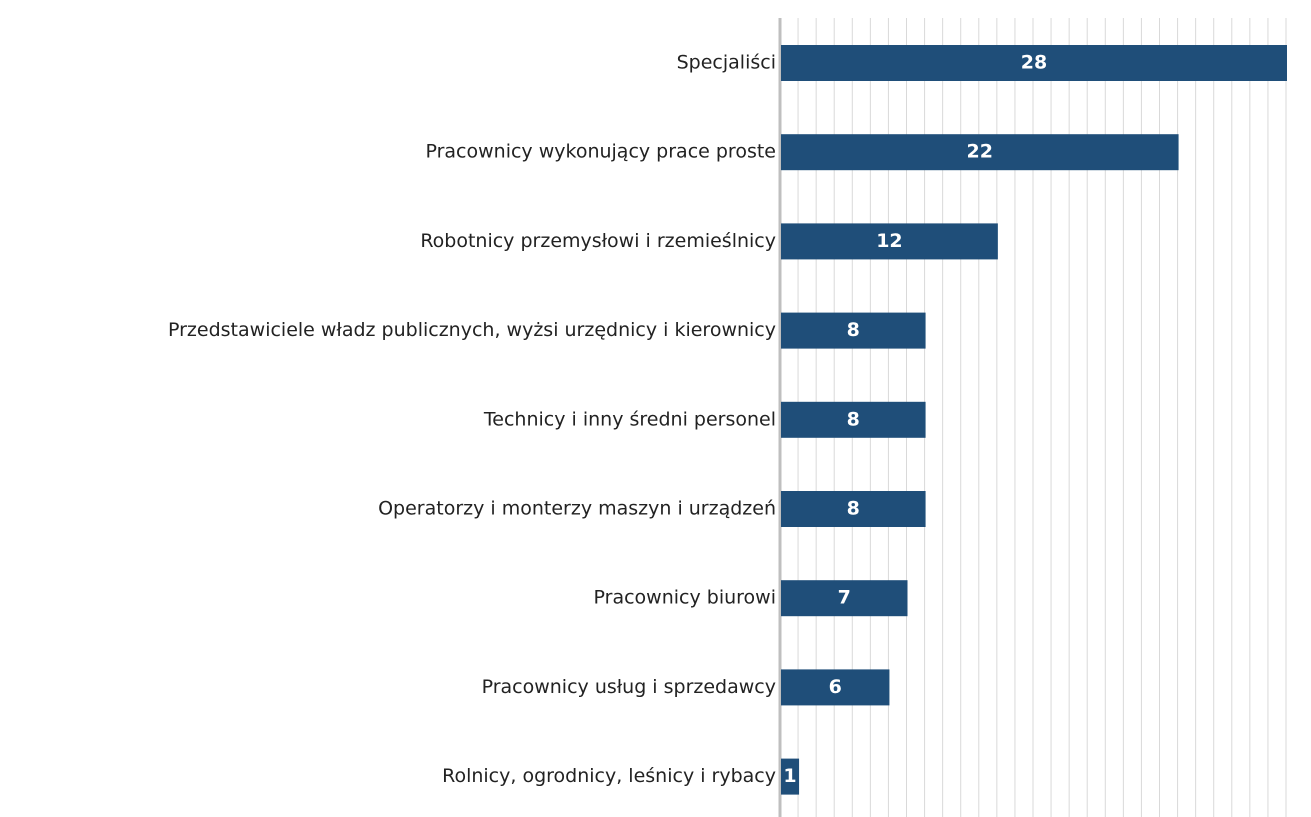  I want to click on category-label: Rolnicy, ogrodnicy, leśnicy i rybacy, so click(609, 776).